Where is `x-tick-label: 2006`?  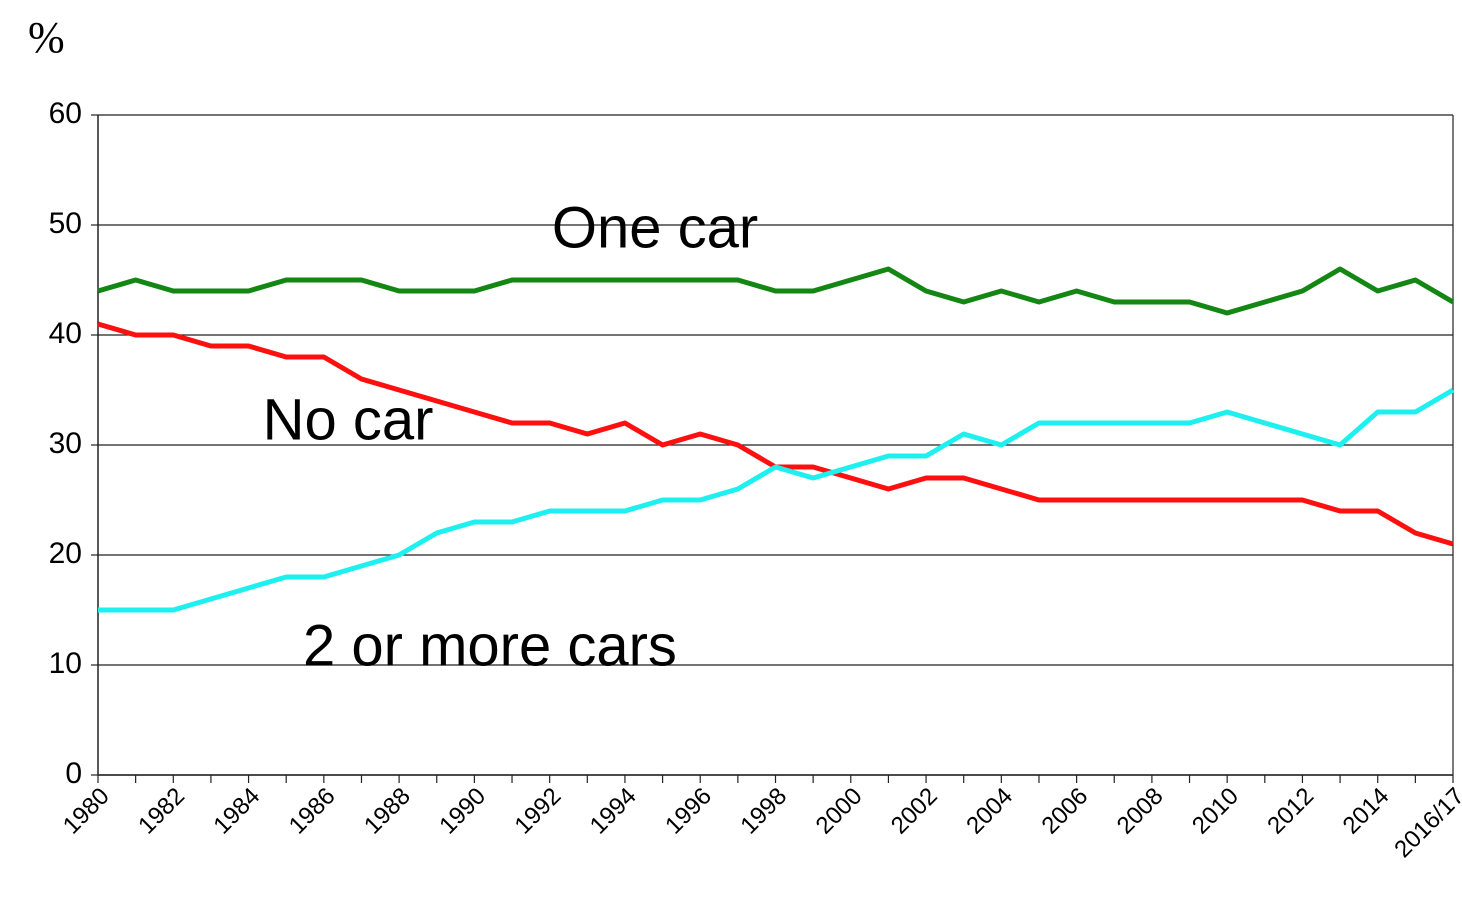 x-tick-label: 2006 is located at coordinates (1064, 811).